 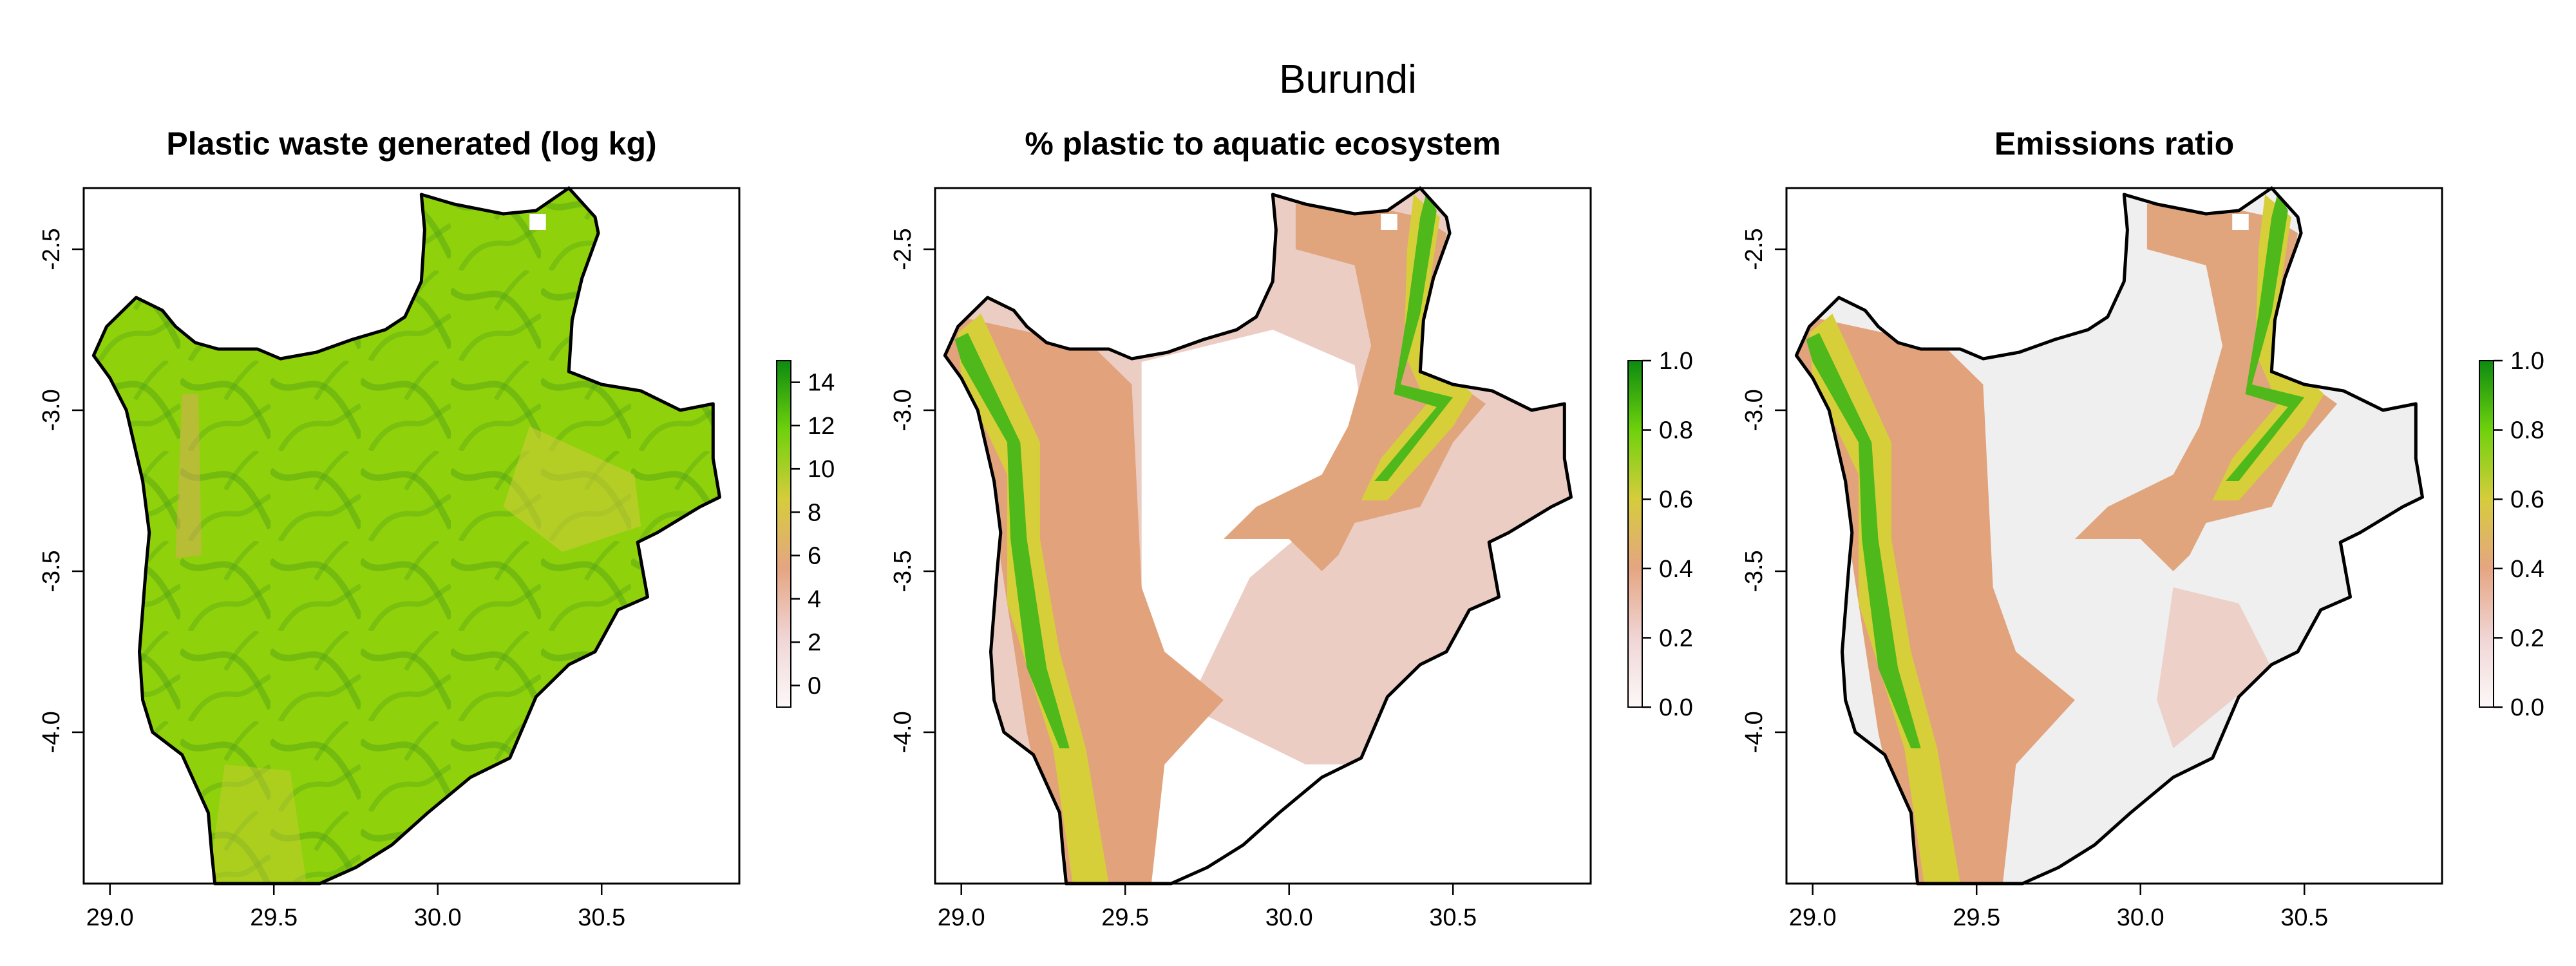 I want to click on legend-tick-label: 4, so click(x=814, y=599).